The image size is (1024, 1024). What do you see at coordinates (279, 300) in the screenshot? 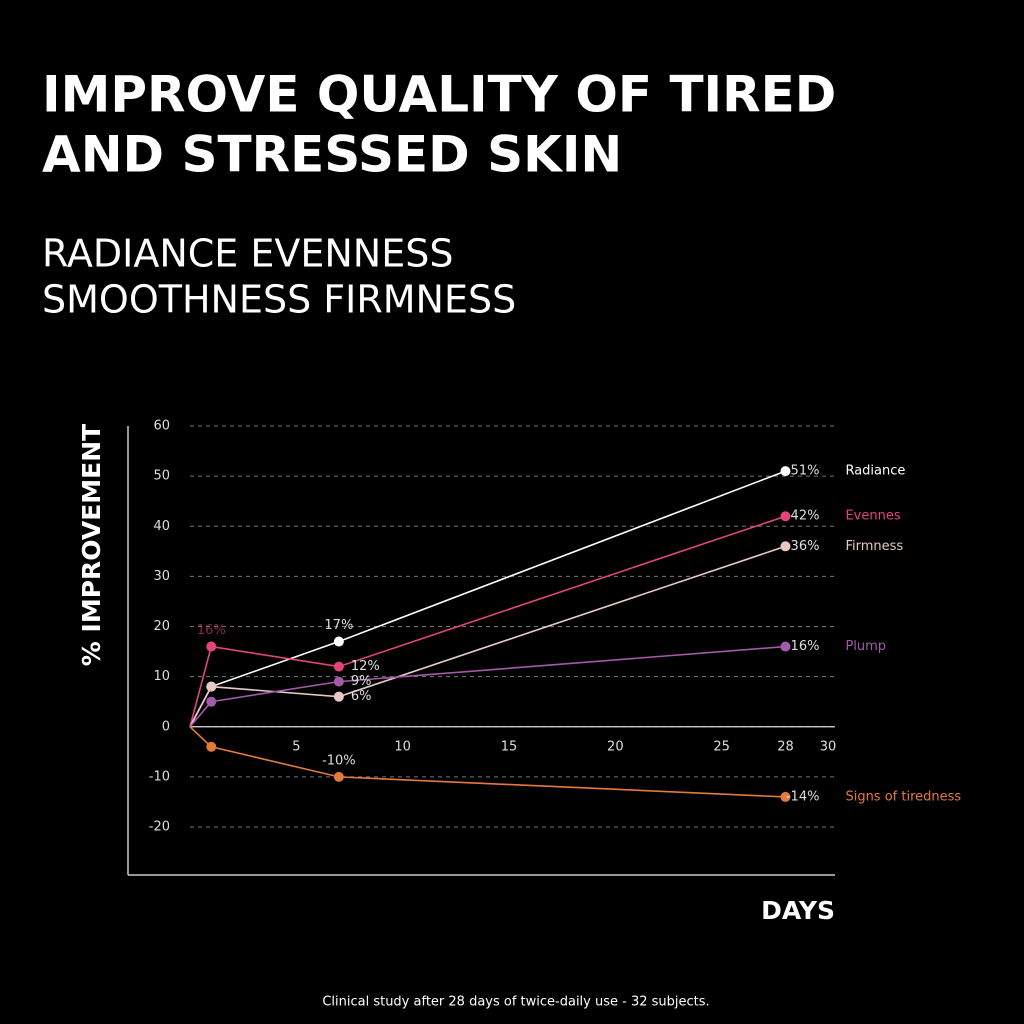
I see `subtitle: SMOOTHNESS FIRMNESS` at bounding box center [279, 300].